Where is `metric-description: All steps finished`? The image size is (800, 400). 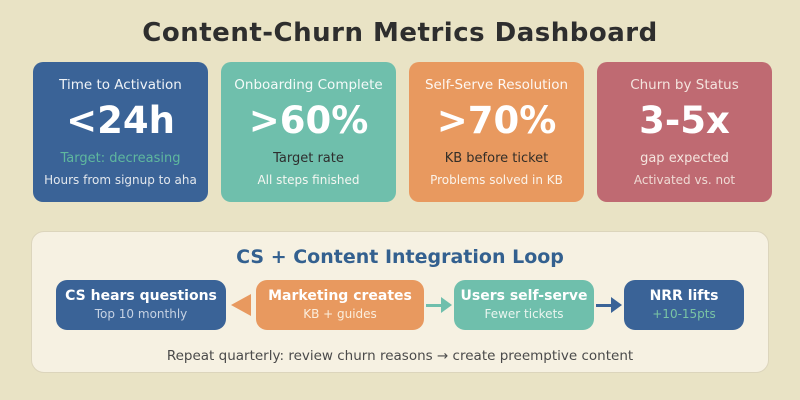 metric-description: All steps finished is located at coordinates (308, 179).